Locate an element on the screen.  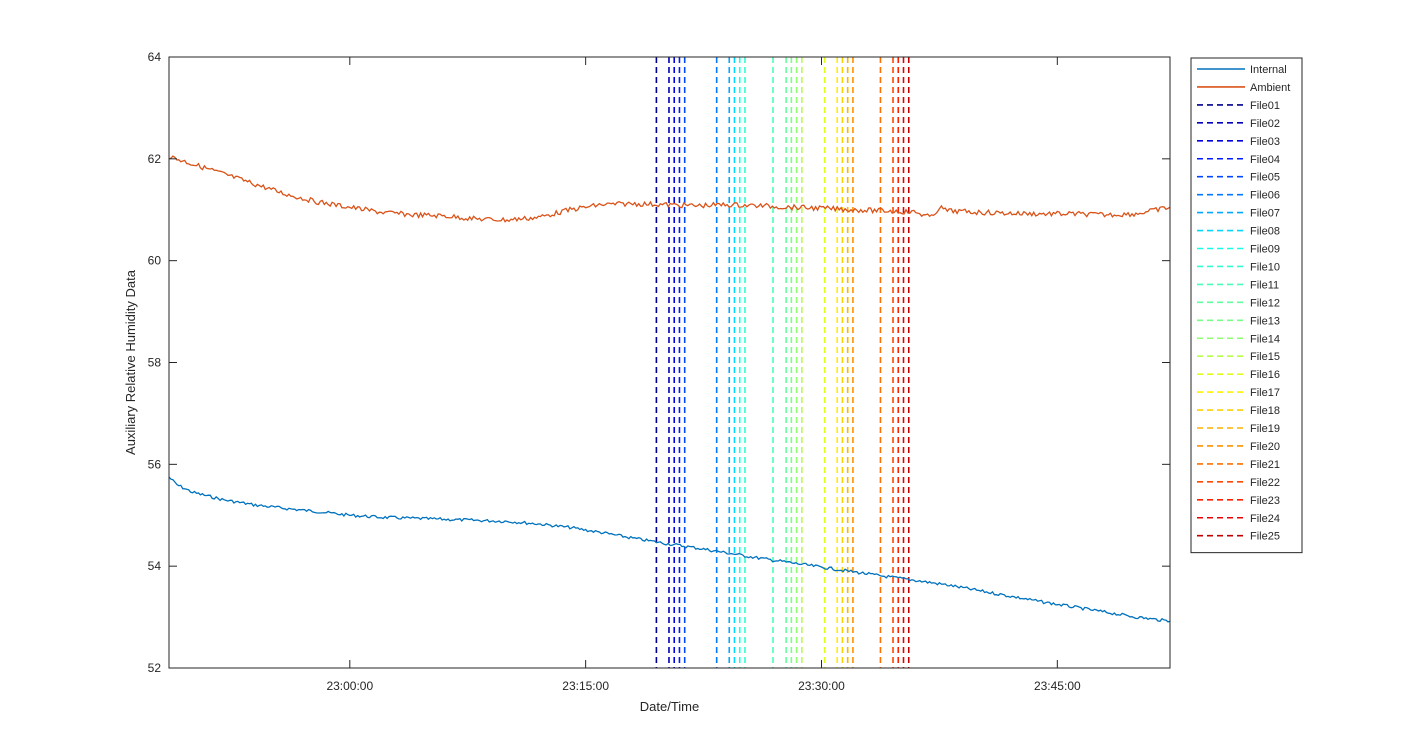
y-axis-label: Auxiliary Relative Humidity Data is located at coordinates (130, 362).